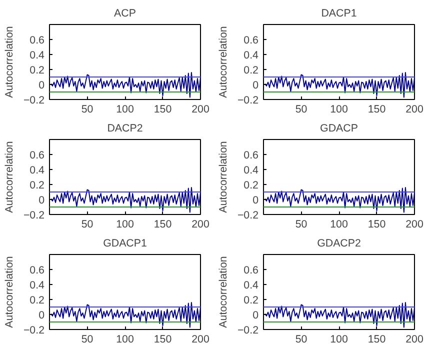 This screenshot has width=428, height=347. Describe the element at coordinates (339, 14) in the screenshot. I see `chart-title: DACP1` at that location.